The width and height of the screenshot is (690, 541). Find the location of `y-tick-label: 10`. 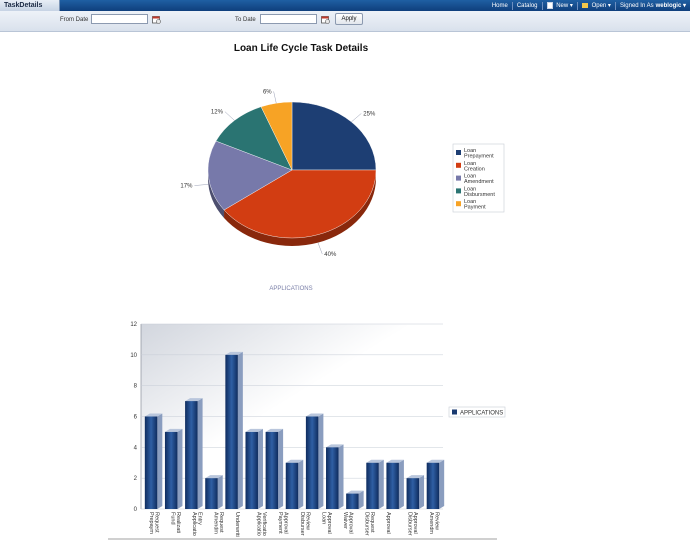

y-tick-label: 10 is located at coordinates (133, 356).